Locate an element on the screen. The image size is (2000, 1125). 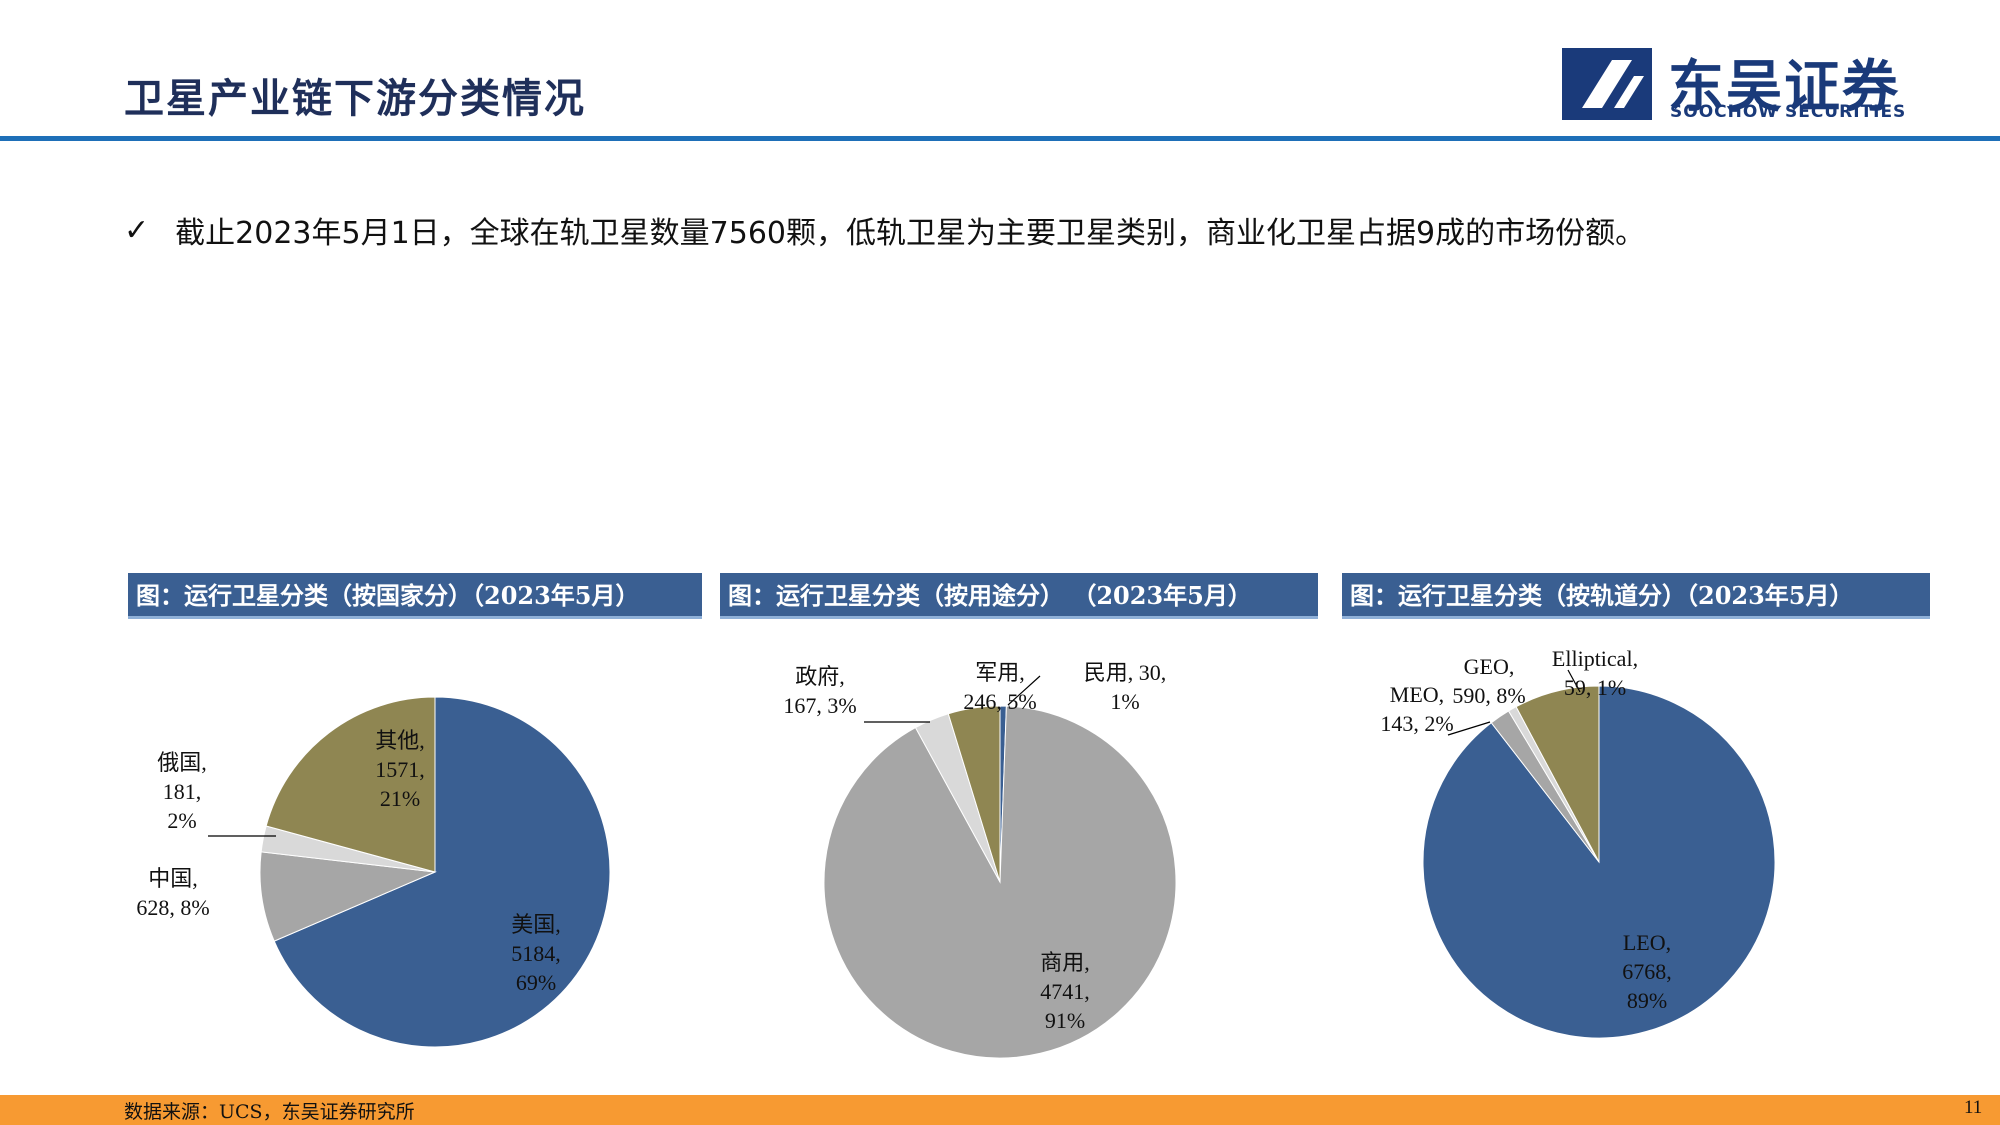
slice-label-2-2: 商用, 4741, 91% is located at coordinates (1065, 991).